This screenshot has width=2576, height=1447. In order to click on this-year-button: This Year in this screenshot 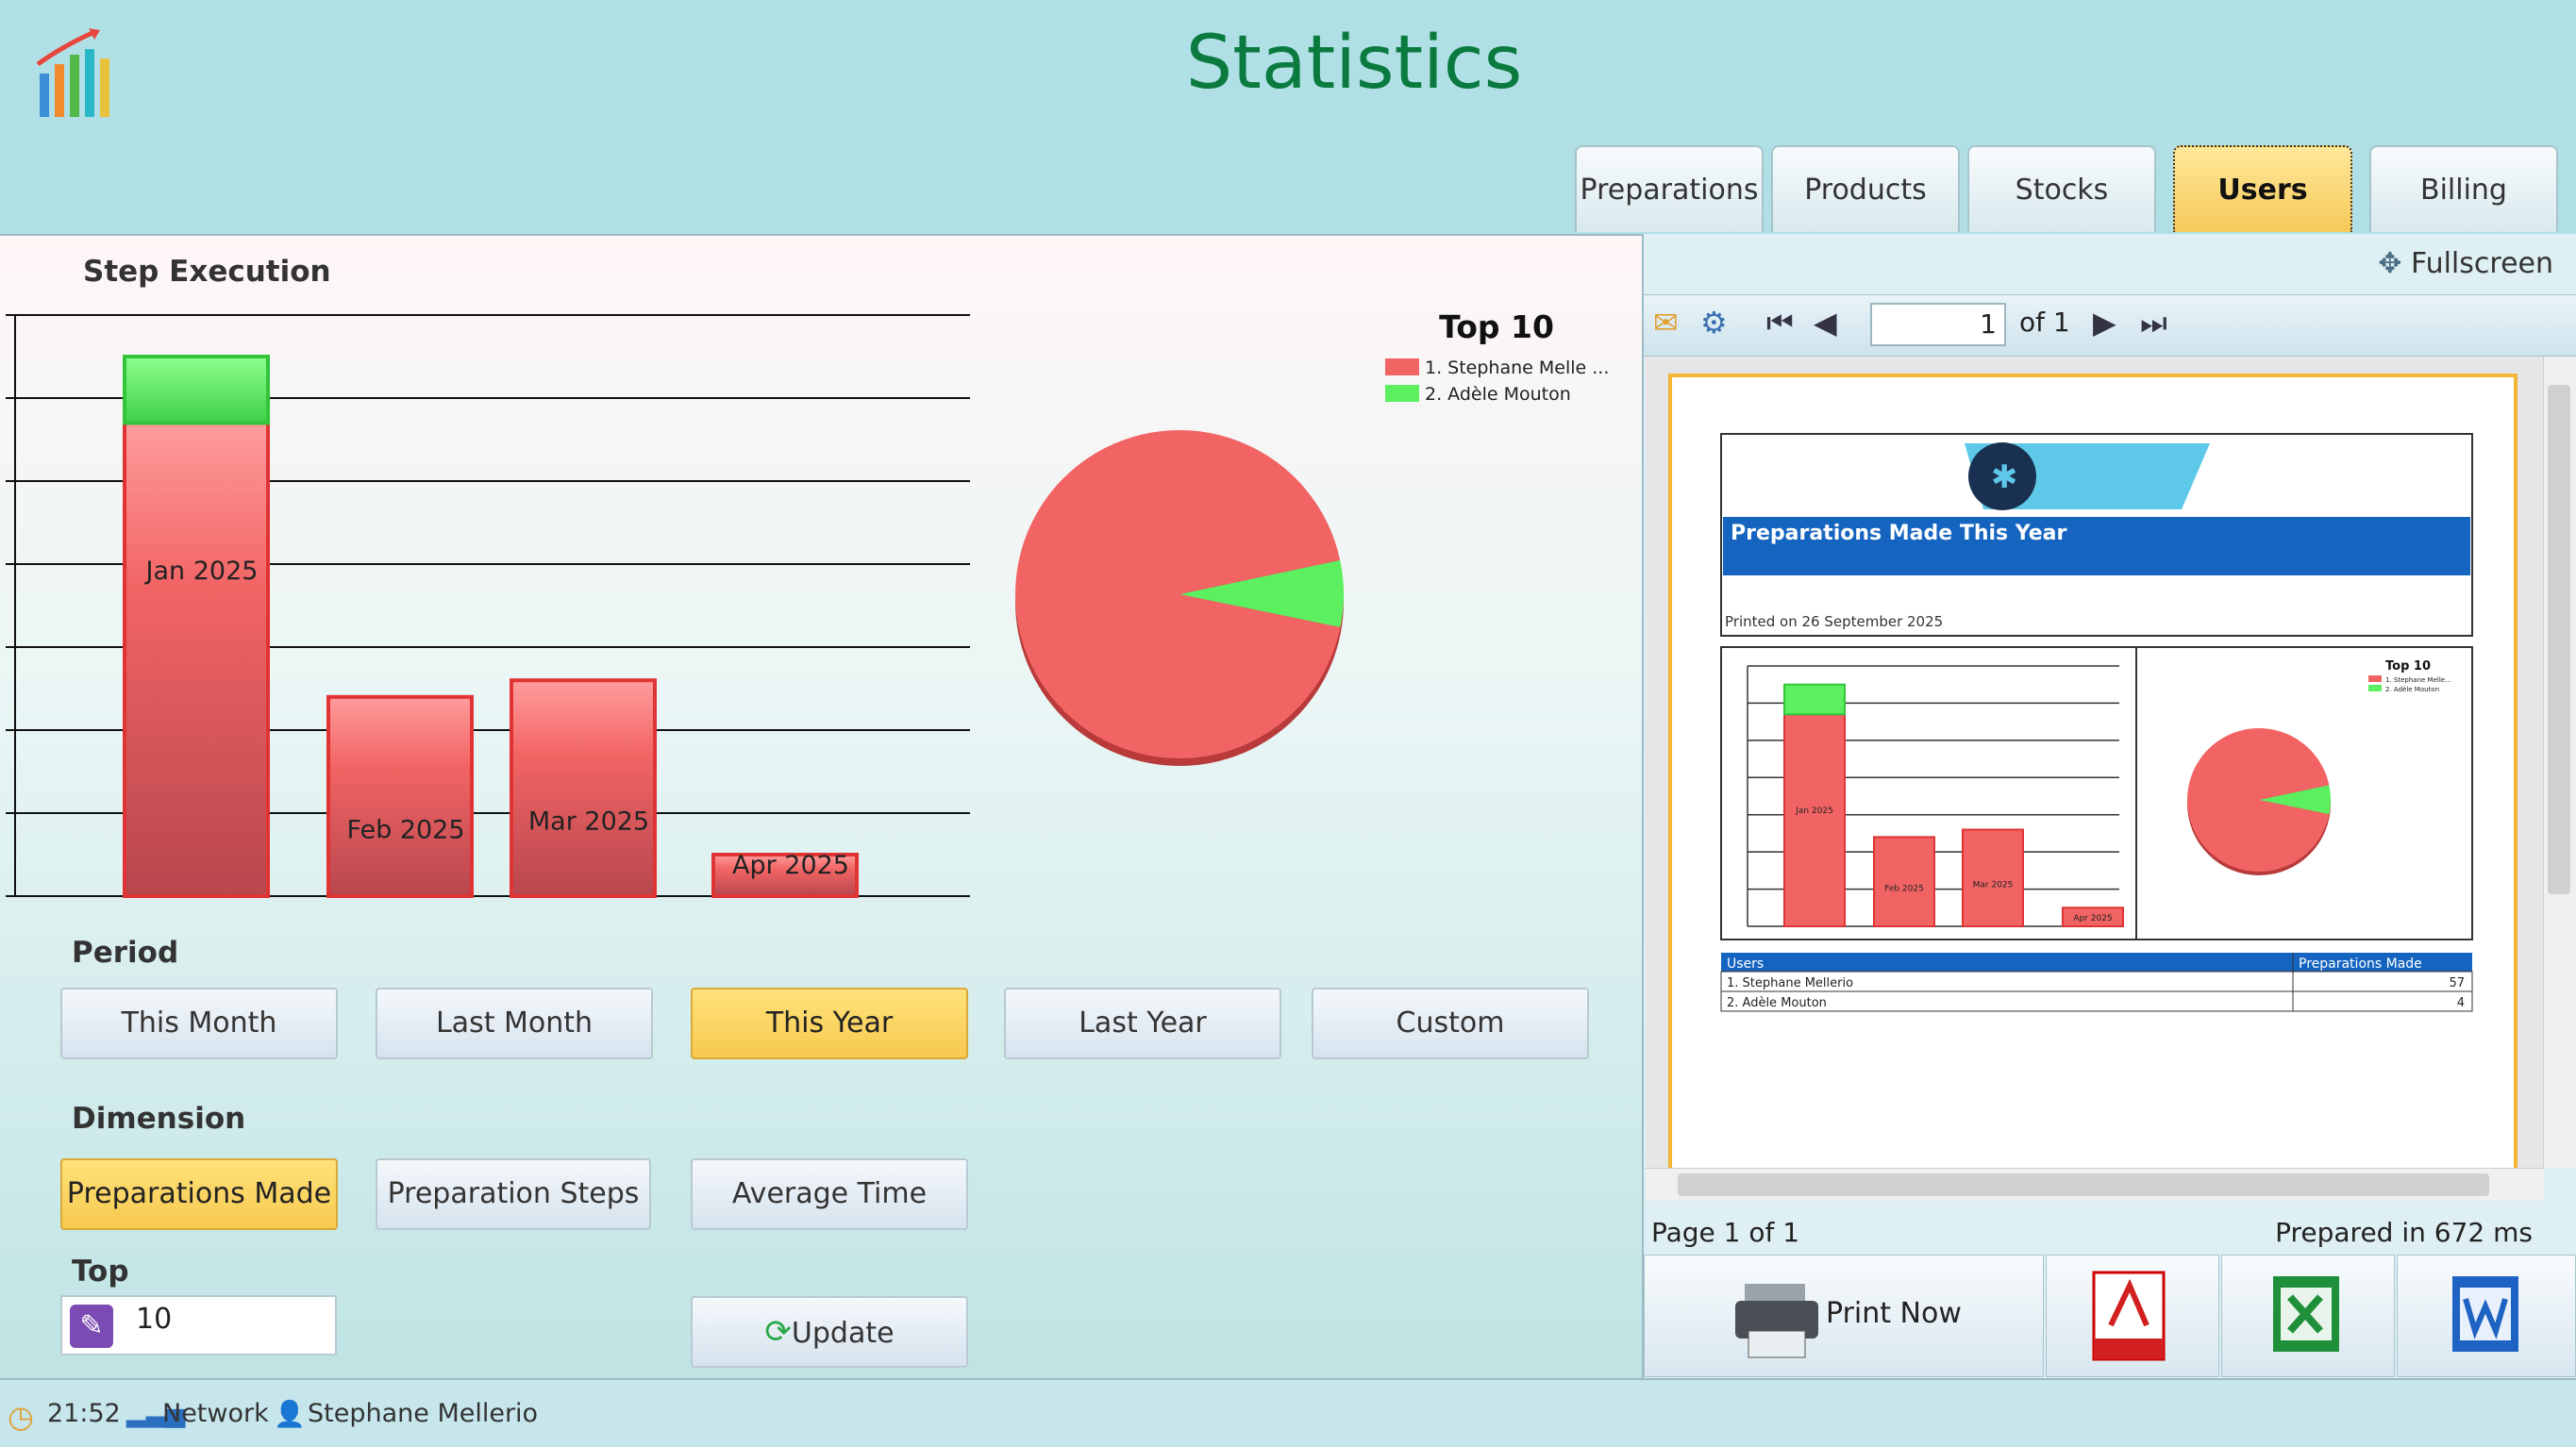, I will do `click(829, 1024)`.